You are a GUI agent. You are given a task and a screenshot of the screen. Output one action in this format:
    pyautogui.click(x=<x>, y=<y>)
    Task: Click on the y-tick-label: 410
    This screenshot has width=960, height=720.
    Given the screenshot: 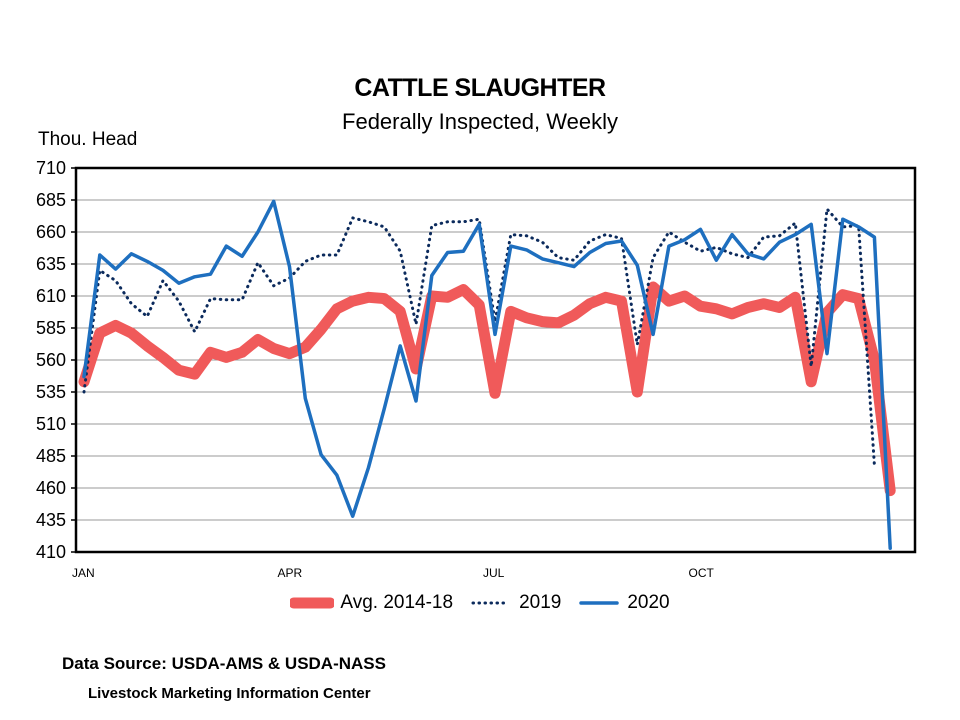 What is the action you would take?
    pyautogui.click(x=51, y=552)
    